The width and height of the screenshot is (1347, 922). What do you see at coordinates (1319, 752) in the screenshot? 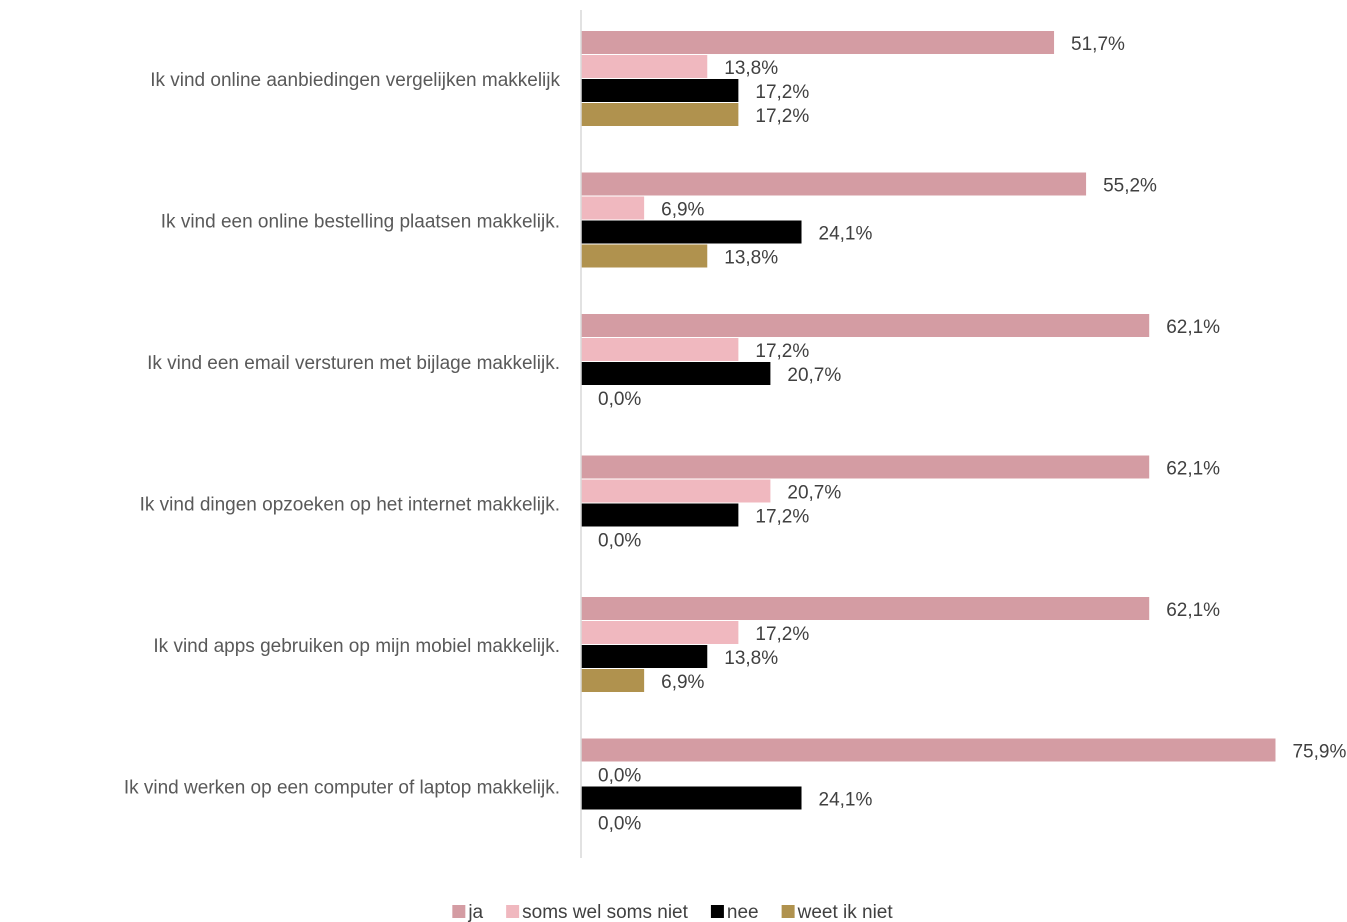
I see `data-label: 75,9%` at bounding box center [1319, 752].